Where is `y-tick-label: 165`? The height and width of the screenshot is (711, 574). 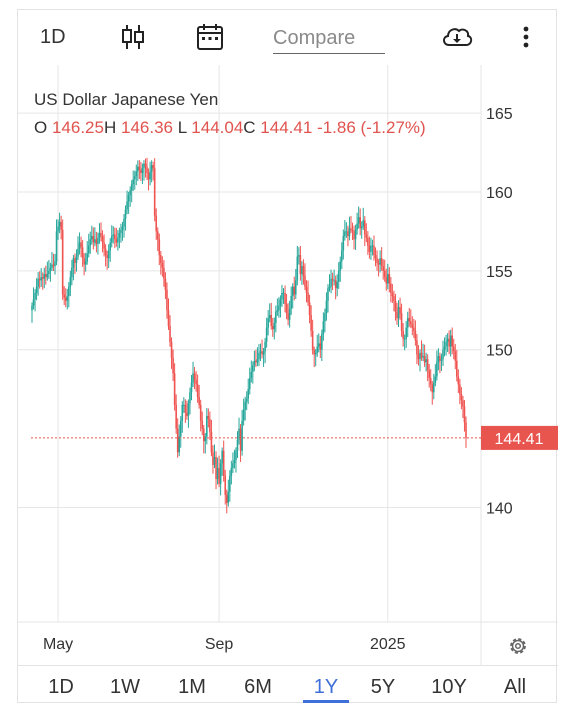 y-tick-label: 165 is located at coordinates (499, 114).